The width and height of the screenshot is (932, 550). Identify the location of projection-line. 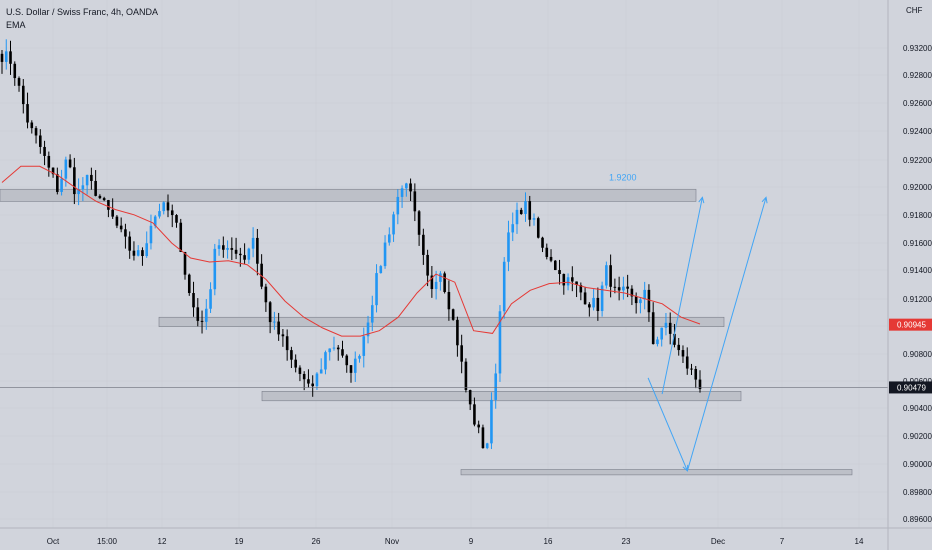
(667, 424).